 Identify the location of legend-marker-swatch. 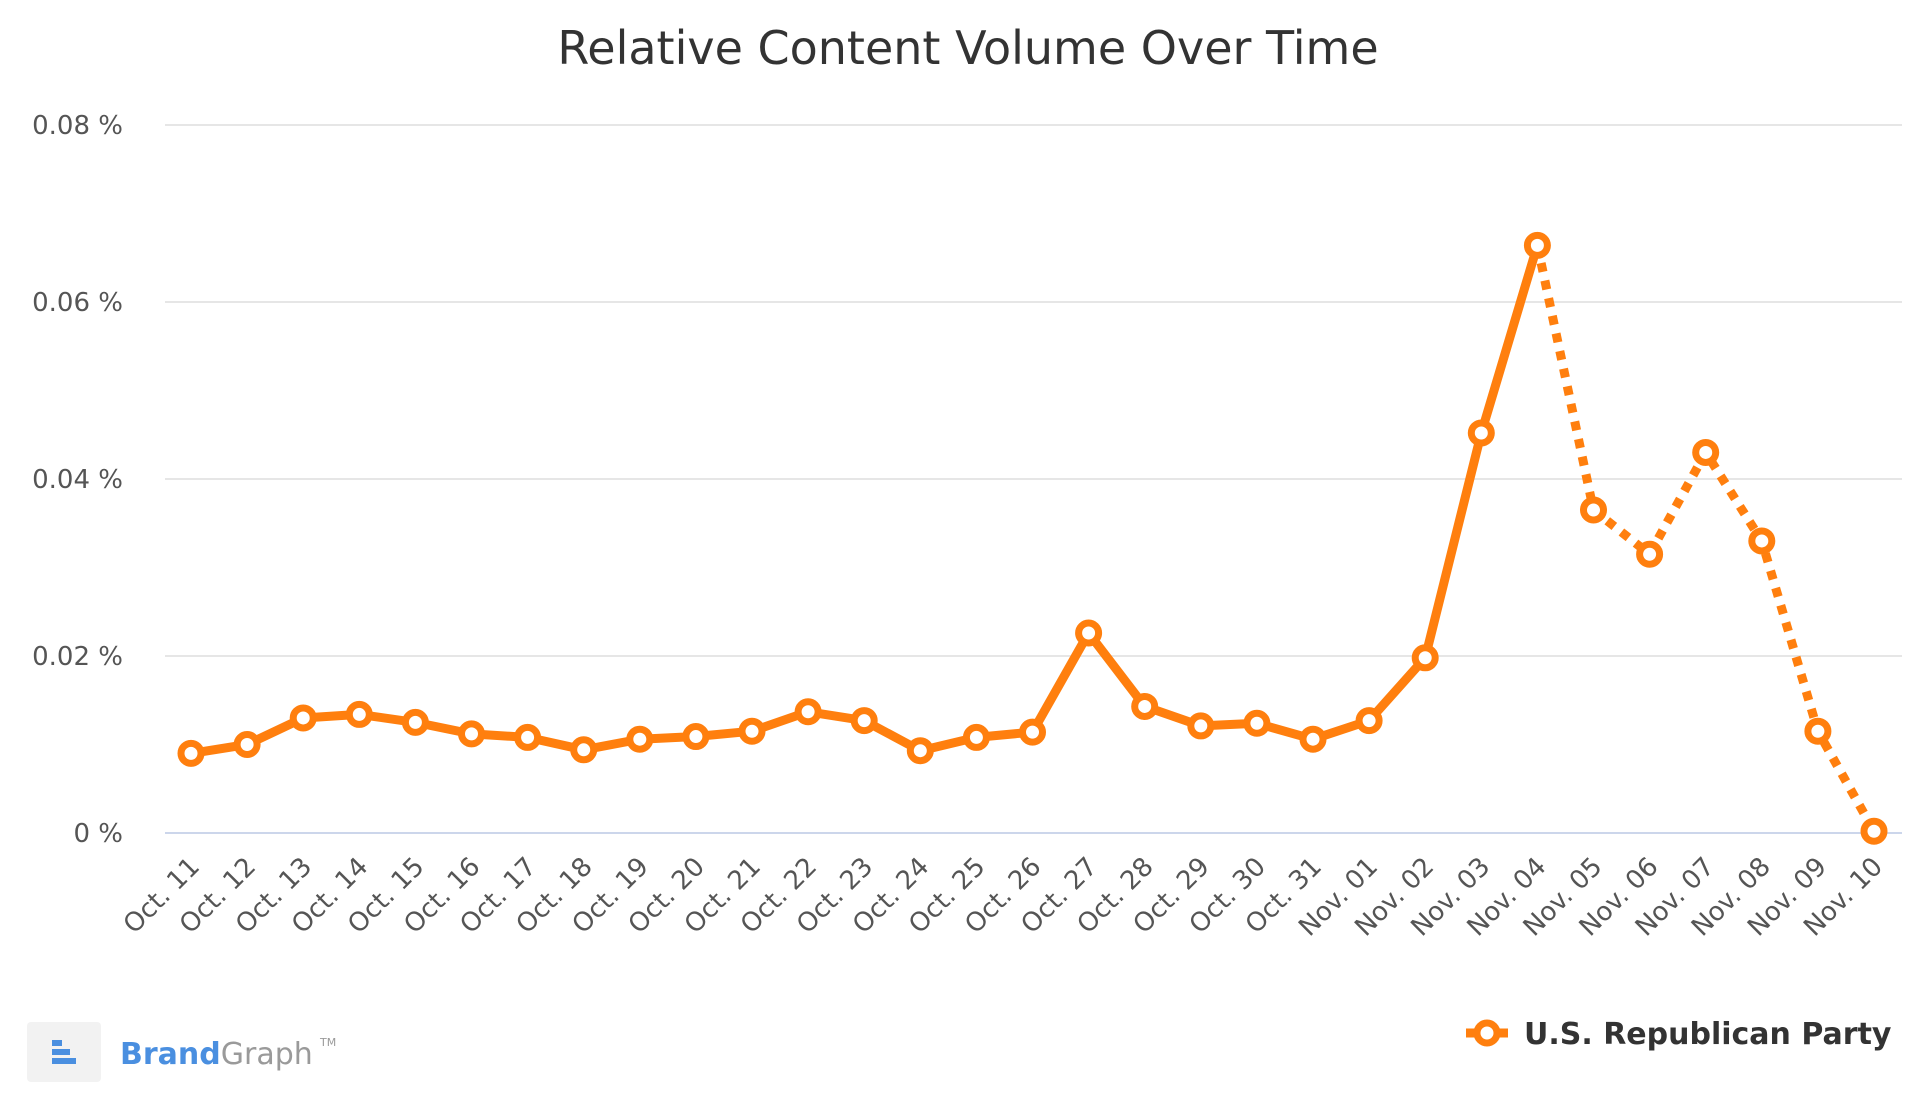
(1487, 1033).